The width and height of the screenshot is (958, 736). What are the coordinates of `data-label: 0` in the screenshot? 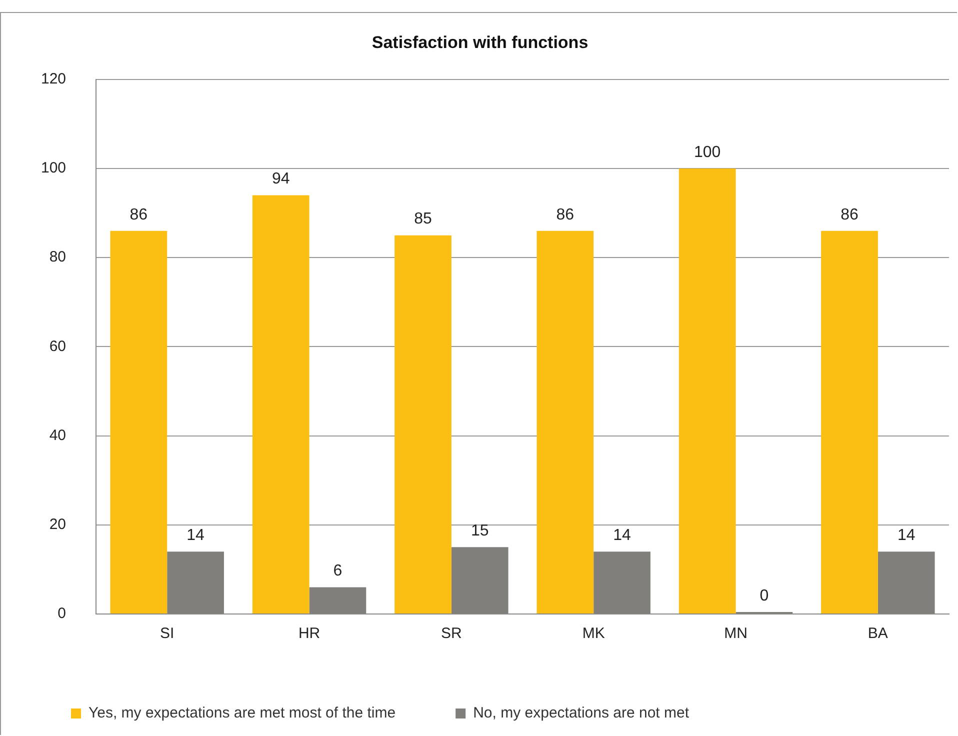 It's located at (764, 595).